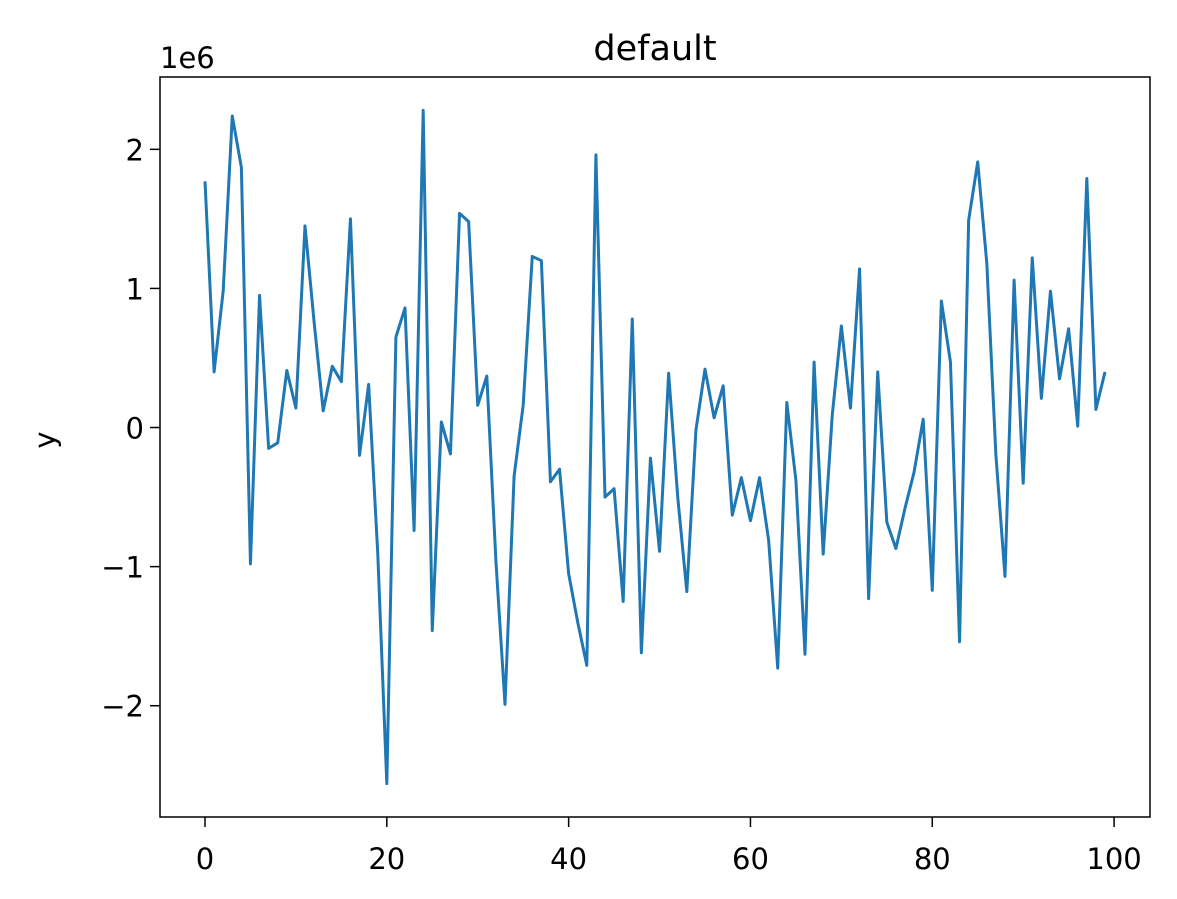  Describe the element at coordinates (122, 707) in the screenshot. I see `y-tick-label: −2` at that location.